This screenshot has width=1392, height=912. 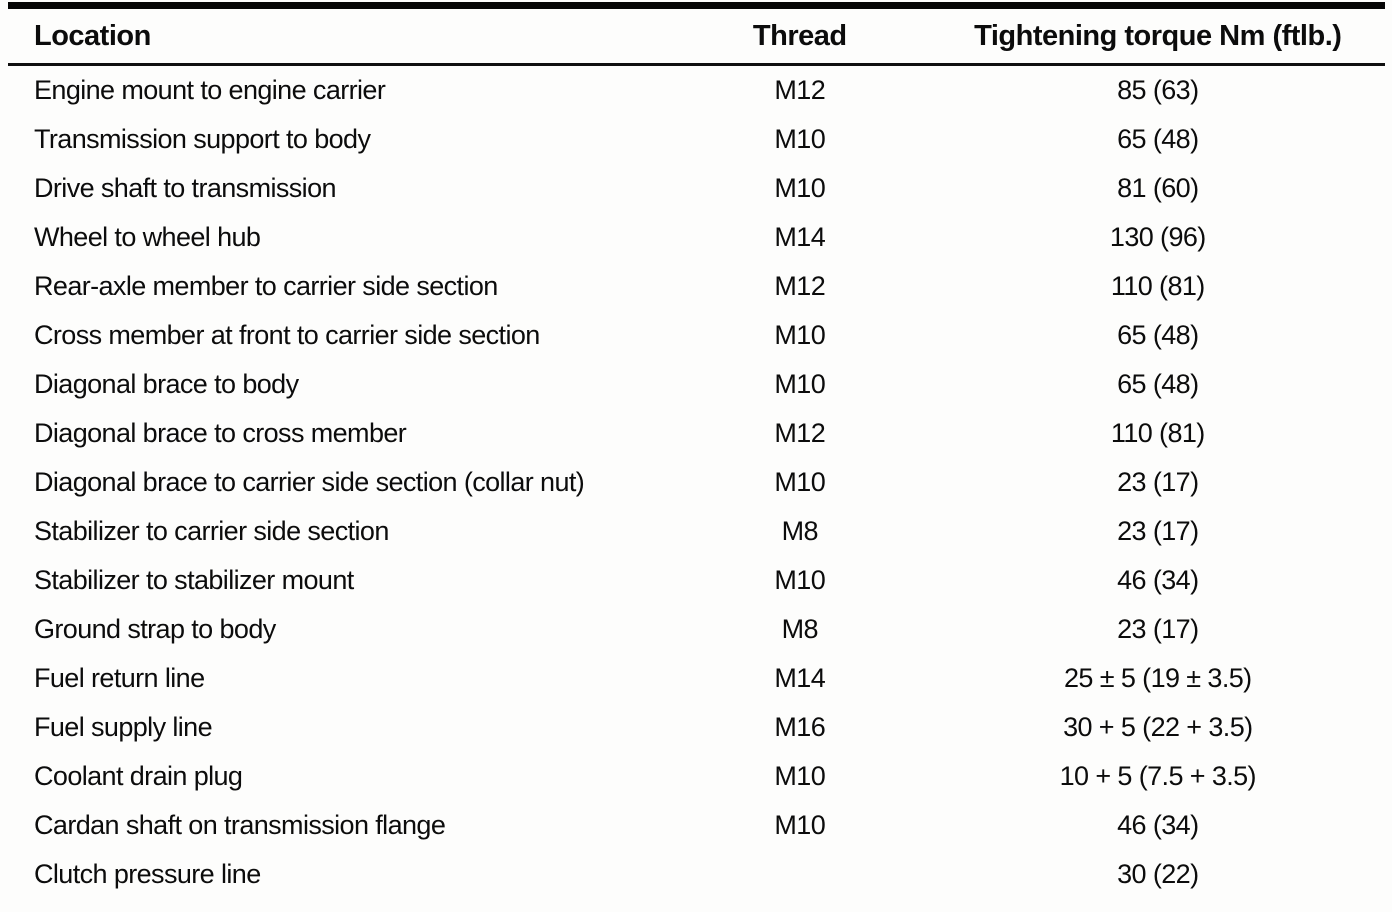 What do you see at coordinates (147, 237) in the screenshot?
I see `location-cell: Wheel to wheel hub` at bounding box center [147, 237].